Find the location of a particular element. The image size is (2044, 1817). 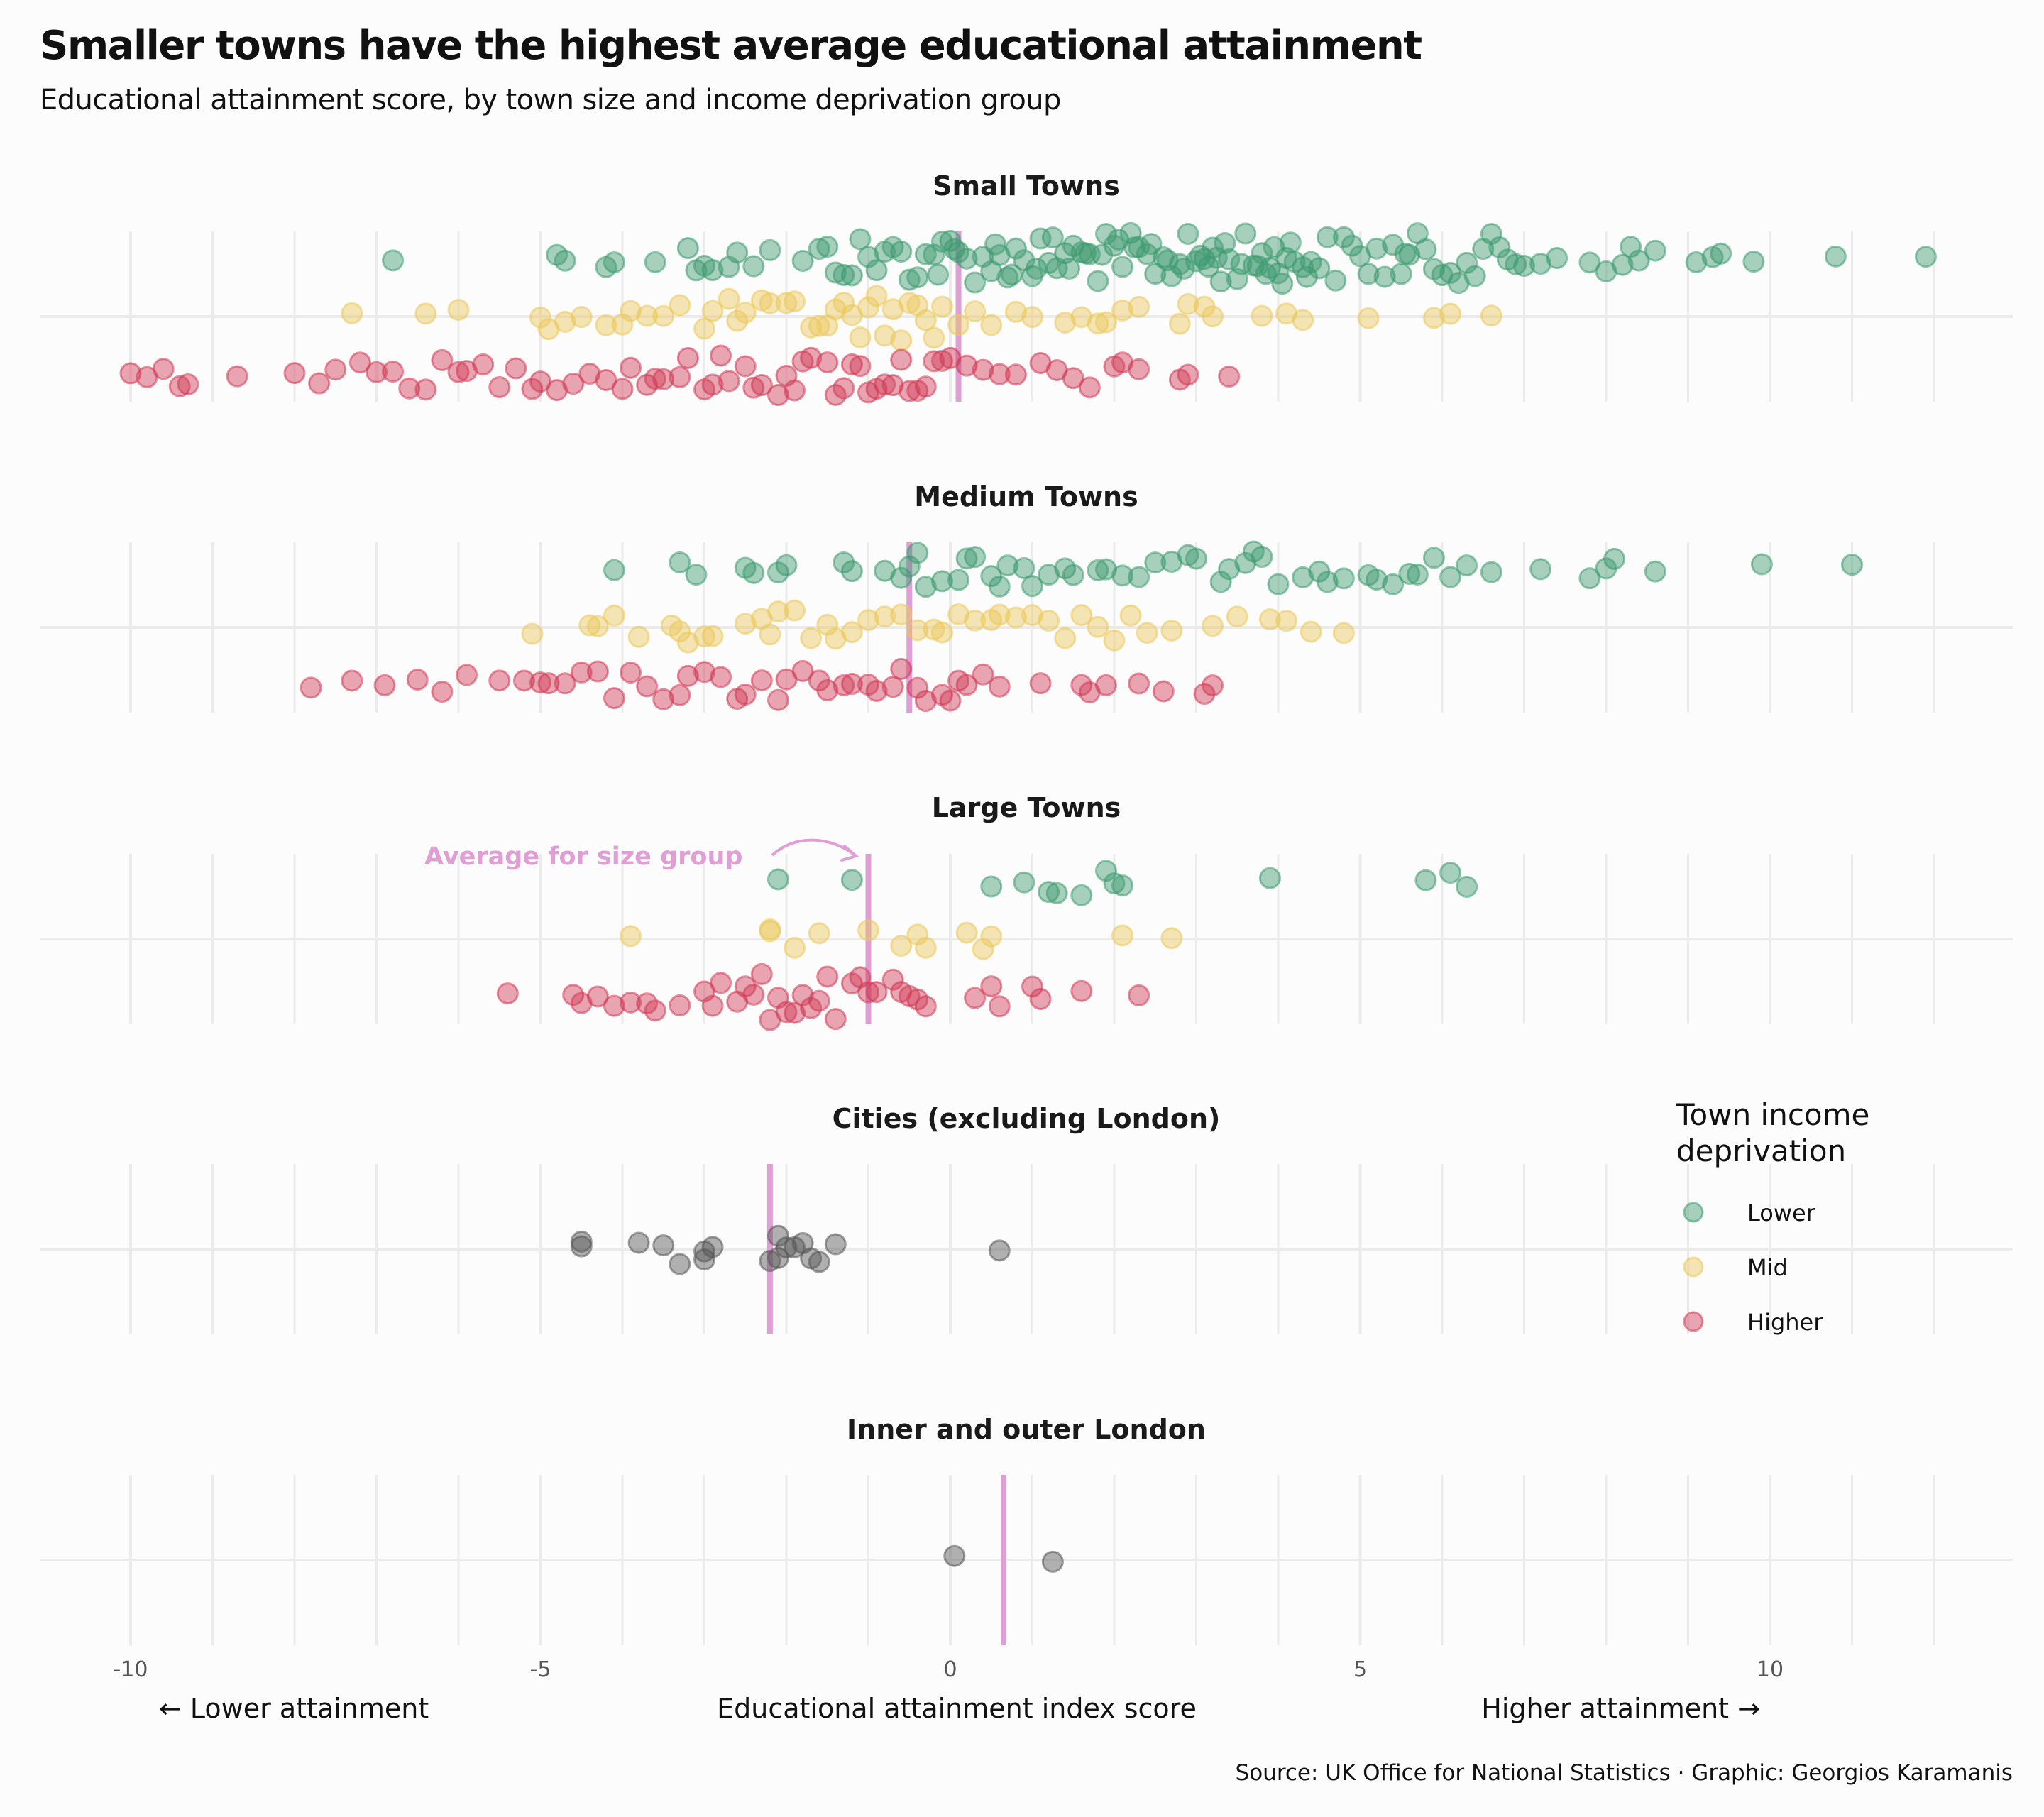

x-axis-left-label: ← Lower attainment is located at coordinates (294, 1708).